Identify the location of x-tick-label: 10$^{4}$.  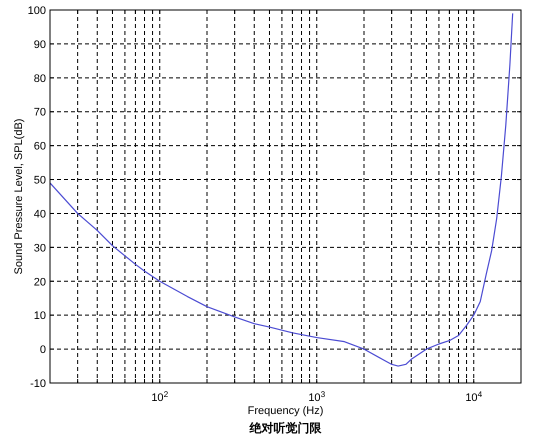
(474, 397).